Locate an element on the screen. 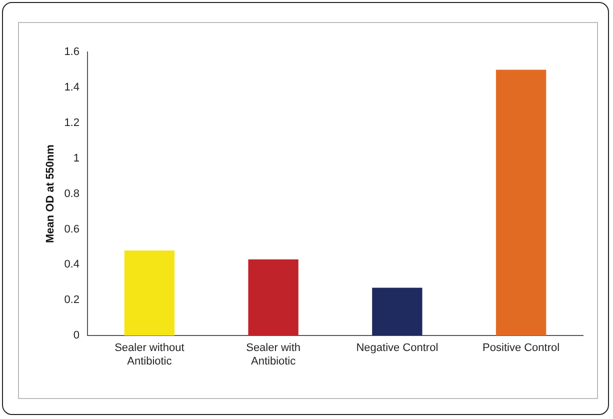 The image size is (613, 419). x-tick-label: Positive Control is located at coordinates (521, 348).